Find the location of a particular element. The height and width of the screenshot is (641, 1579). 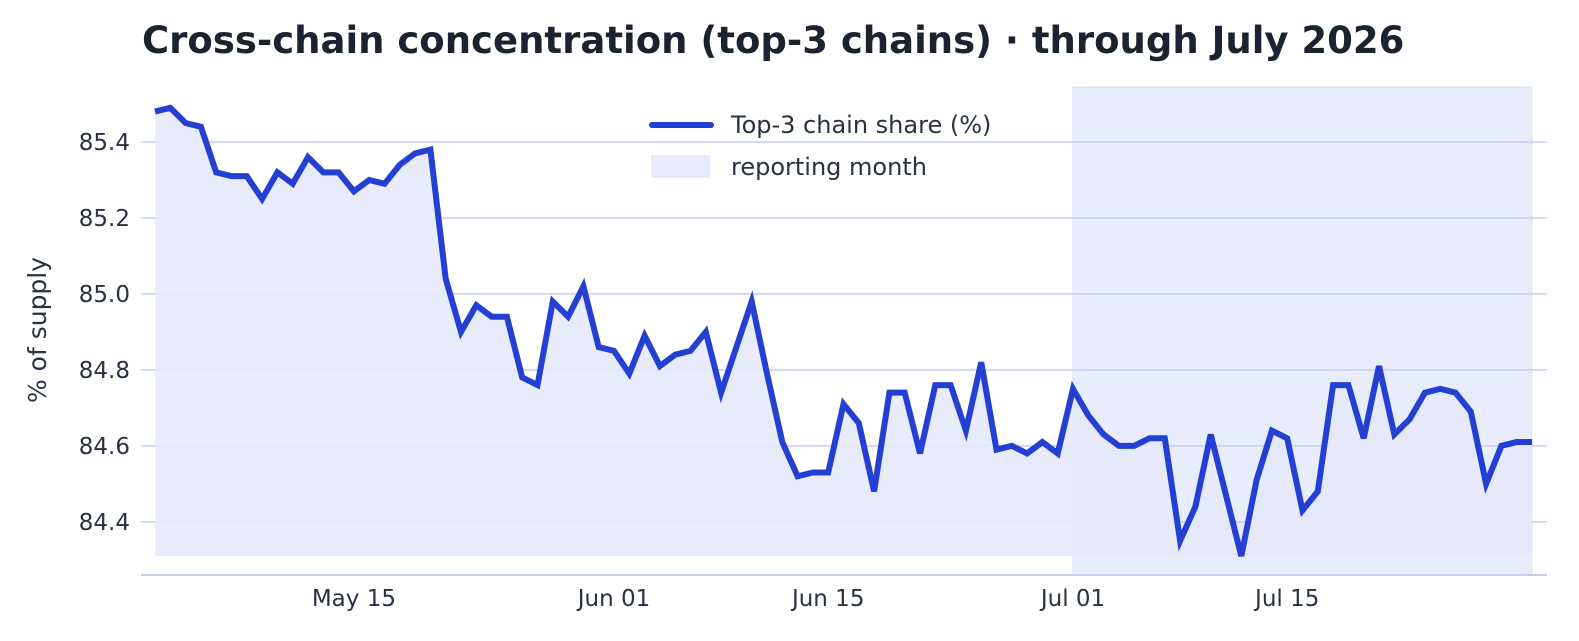

y-tick-label: 85.4 is located at coordinates (104, 143).